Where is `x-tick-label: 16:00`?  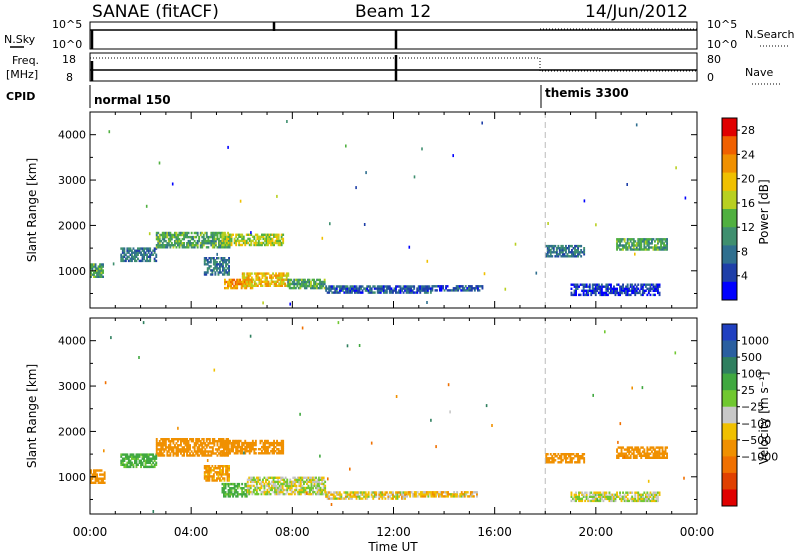 x-tick-label: 16:00 is located at coordinates (494, 532).